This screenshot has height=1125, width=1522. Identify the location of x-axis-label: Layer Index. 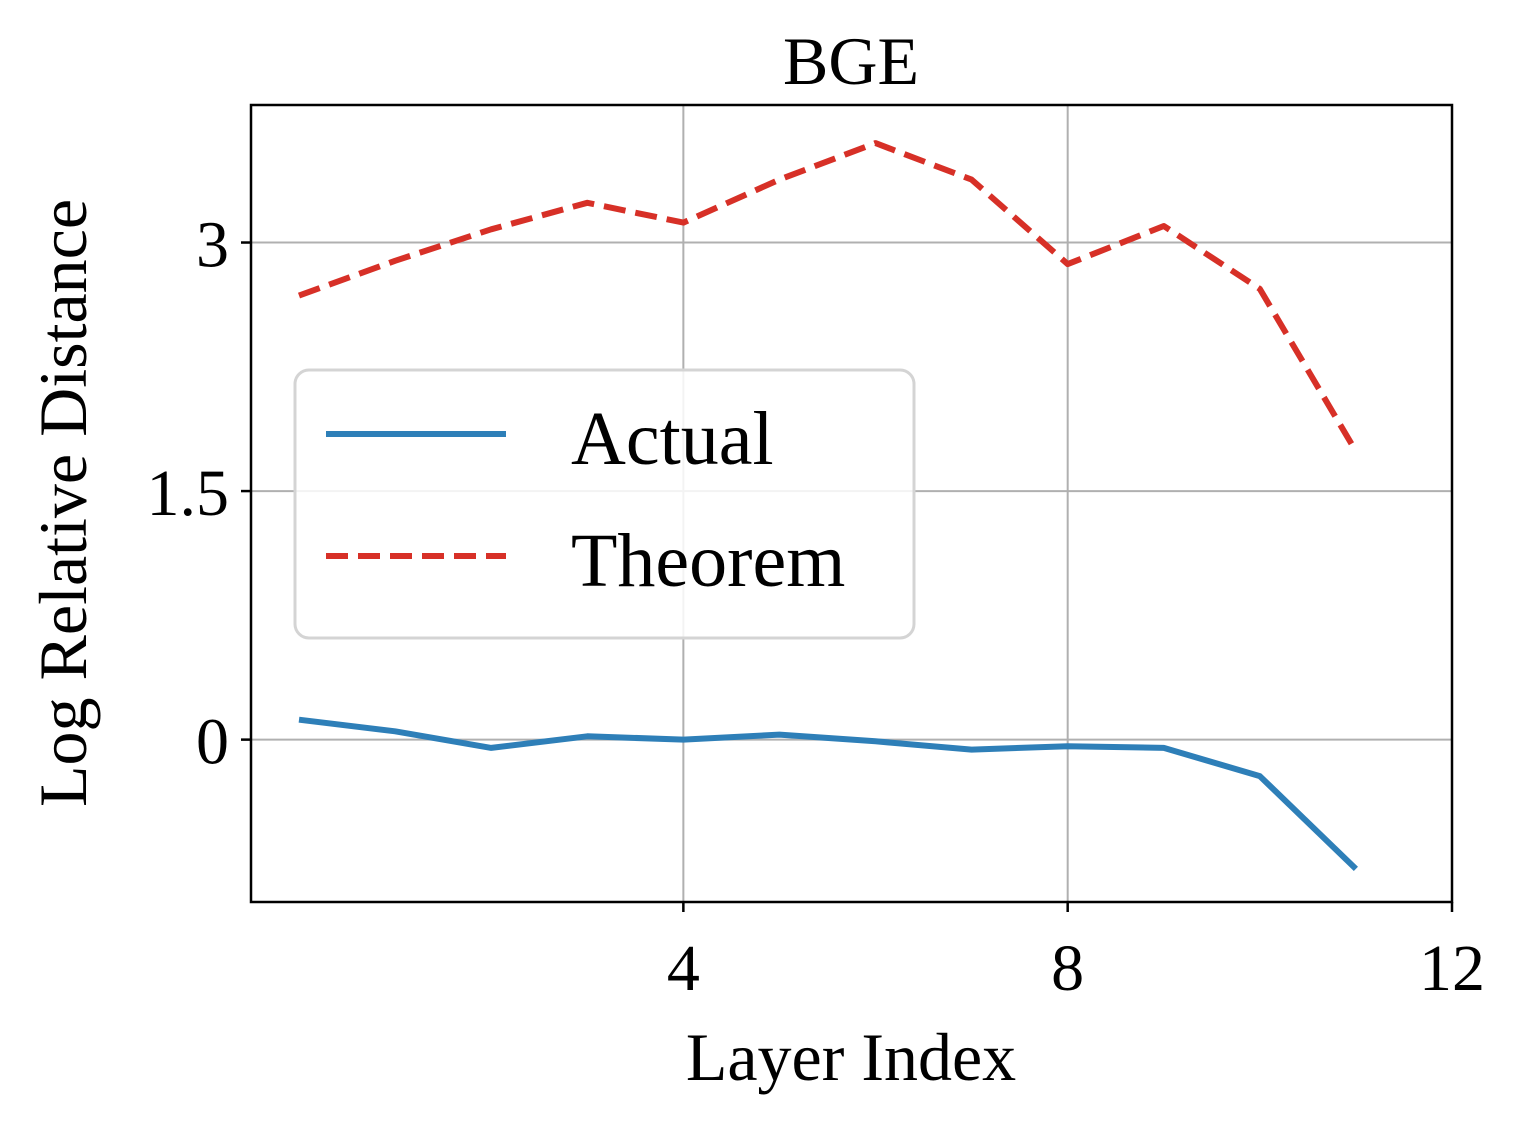
(851, 1057).